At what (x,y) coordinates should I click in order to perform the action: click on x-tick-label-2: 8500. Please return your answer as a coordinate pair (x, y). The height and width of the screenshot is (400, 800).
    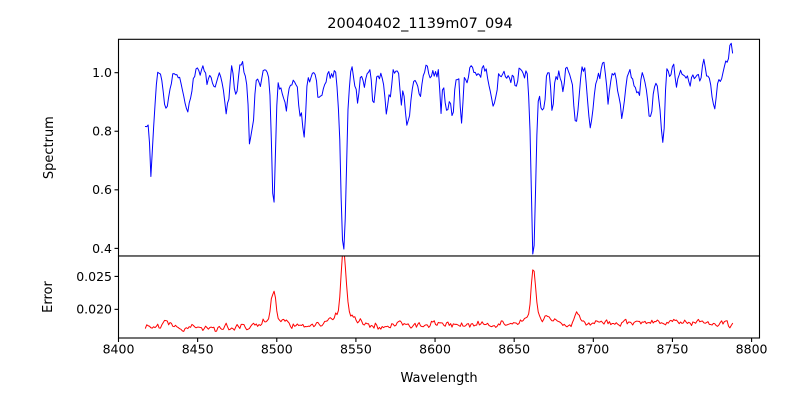
    Looking at the image, I should click on (277, 349).